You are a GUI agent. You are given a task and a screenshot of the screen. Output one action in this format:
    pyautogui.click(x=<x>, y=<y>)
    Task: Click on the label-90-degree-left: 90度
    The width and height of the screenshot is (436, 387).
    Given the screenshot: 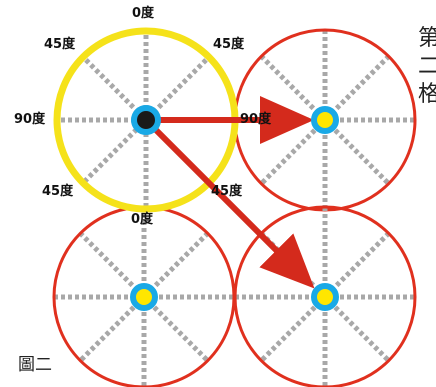 What is the action you would take?
    pyautogui.click(x=30, y=119)
    